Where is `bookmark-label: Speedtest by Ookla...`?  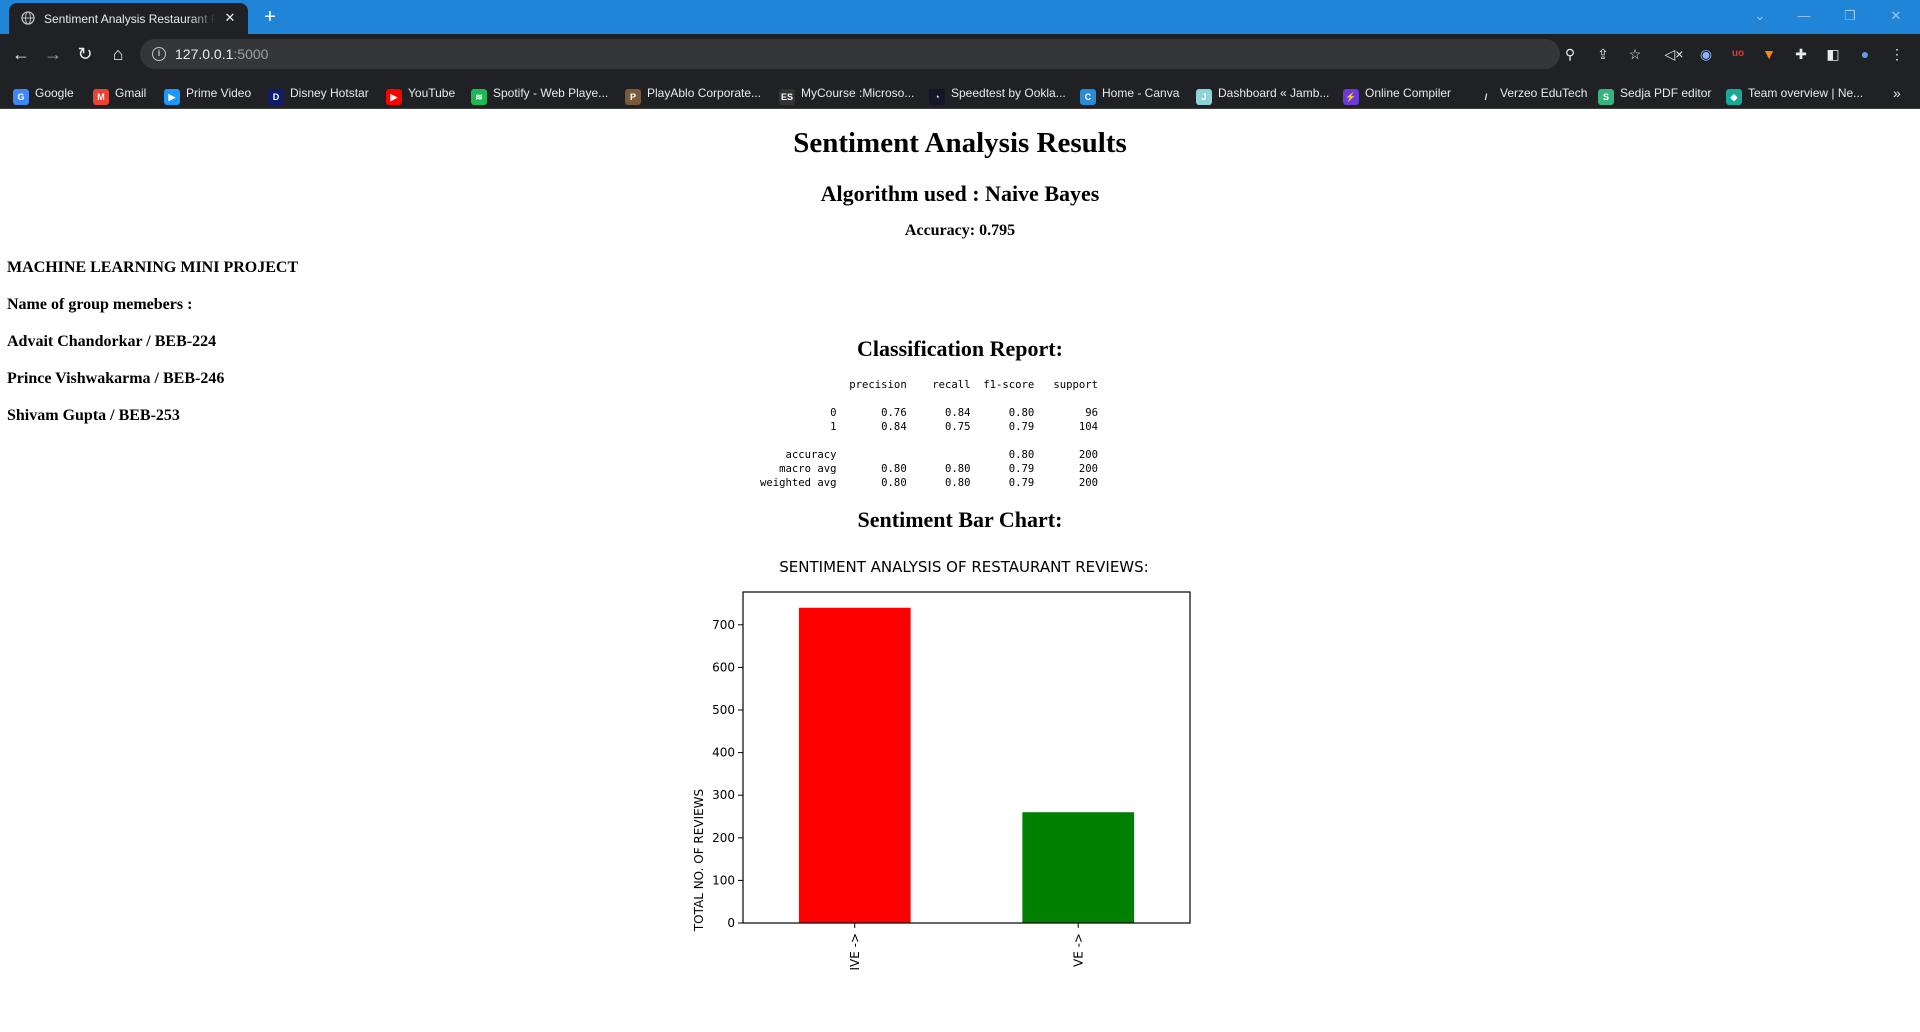 bookmark-label: Speedtest by Ookla... is located at coordinates (1008, 93).